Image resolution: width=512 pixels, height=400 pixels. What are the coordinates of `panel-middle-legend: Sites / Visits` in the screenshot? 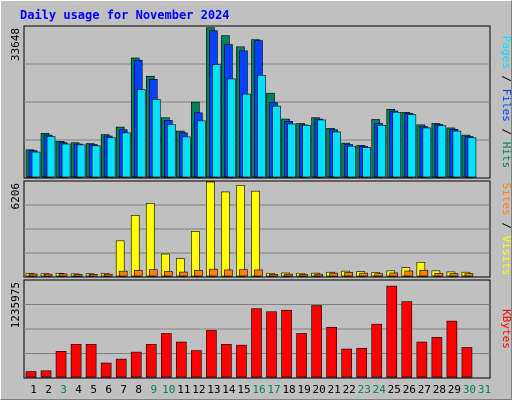 It's located at (506, 229).